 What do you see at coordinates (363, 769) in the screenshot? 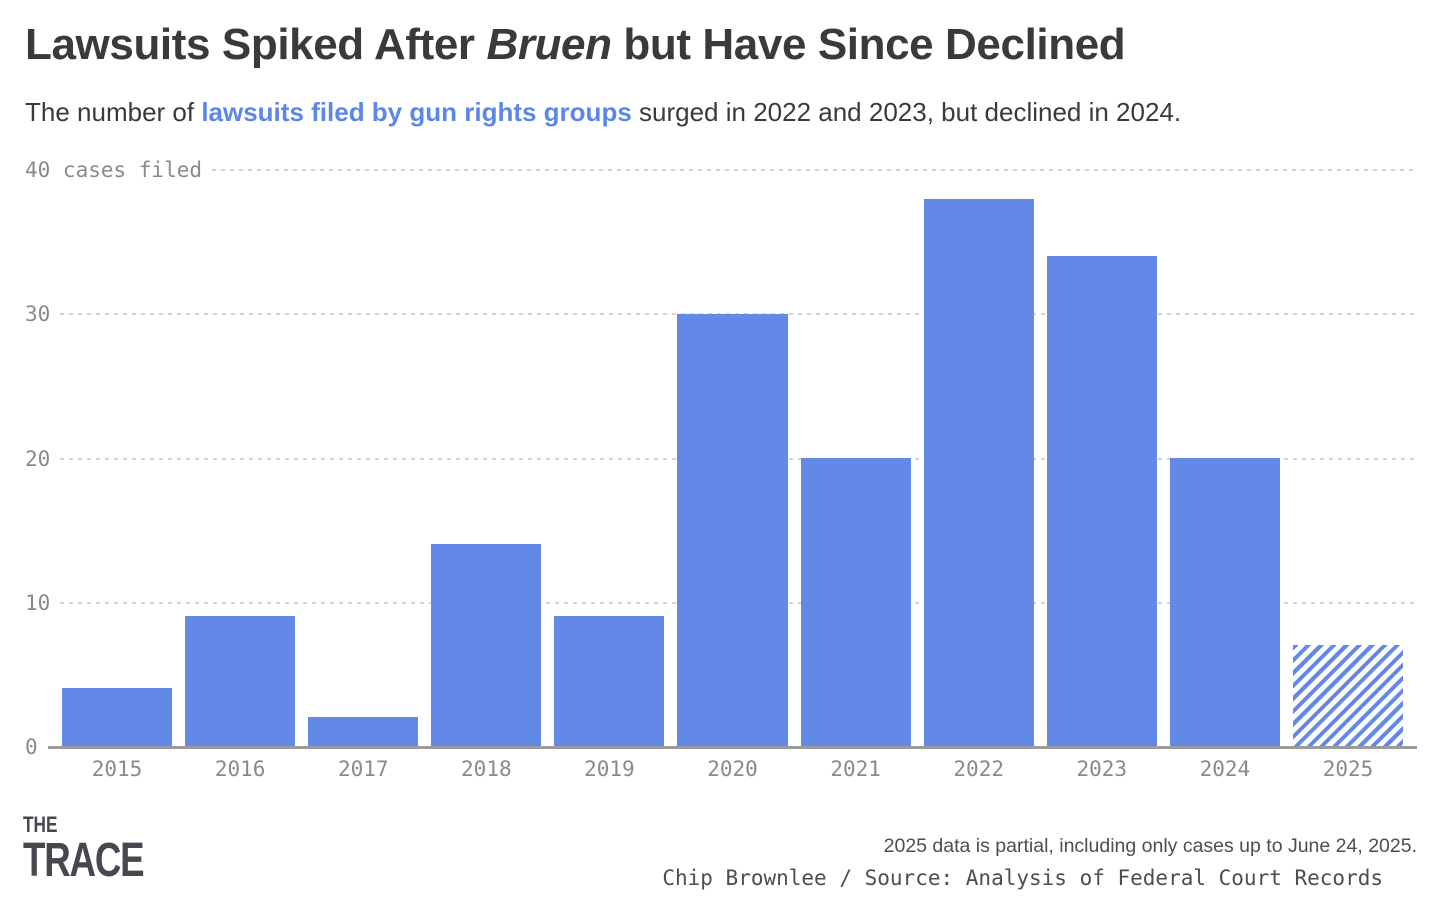
I see `x-tick-label-2017: 2017` at bounding box center [363, 769].